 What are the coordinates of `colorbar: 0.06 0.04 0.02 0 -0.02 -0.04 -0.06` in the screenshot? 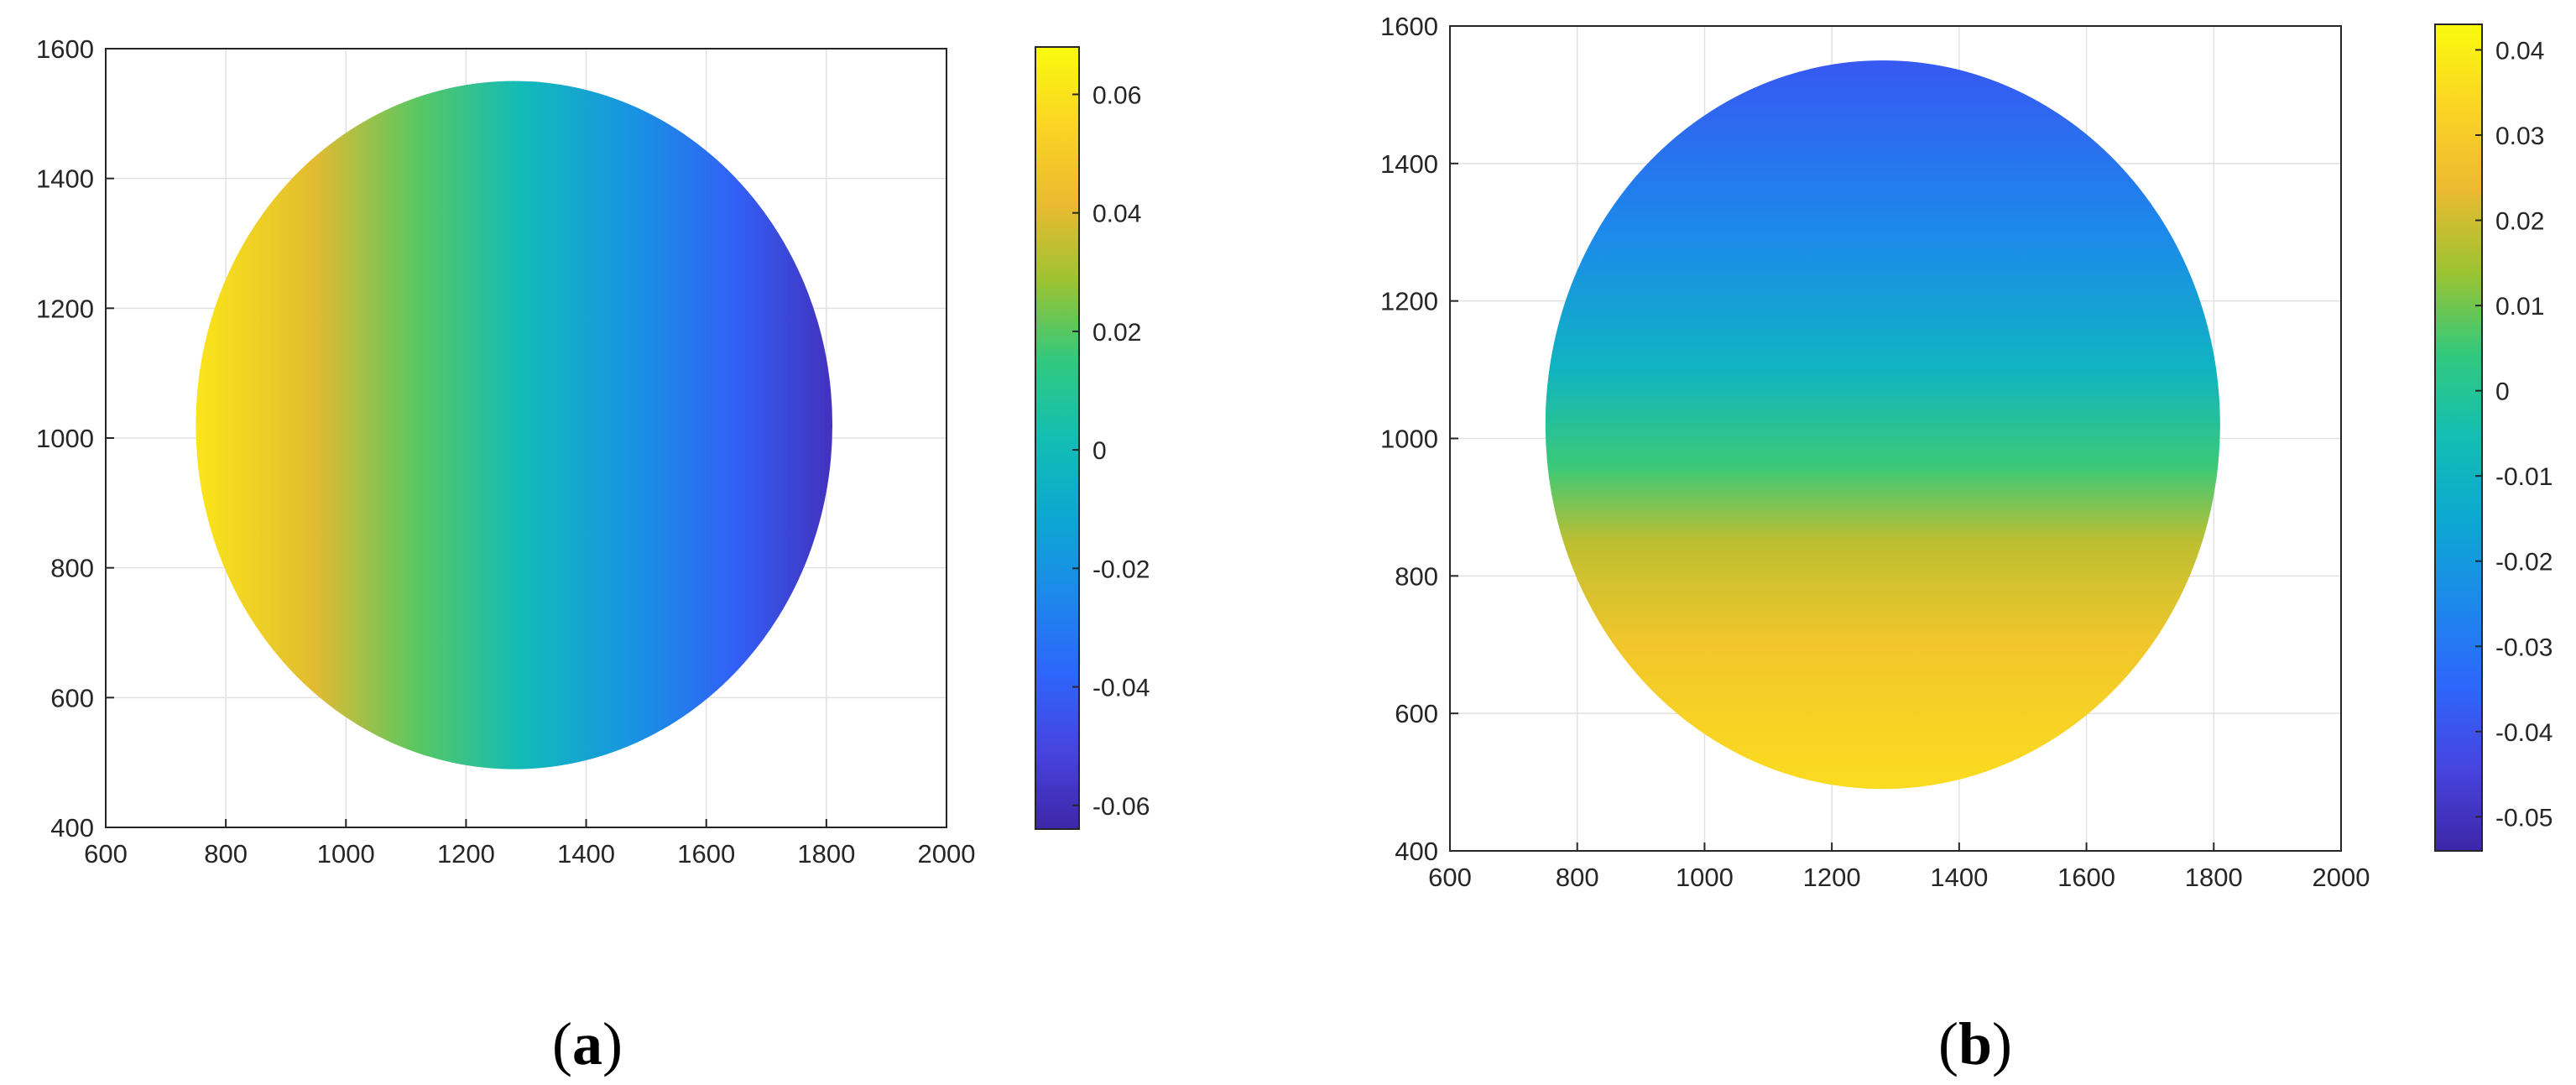 It's located at (1092, 438).